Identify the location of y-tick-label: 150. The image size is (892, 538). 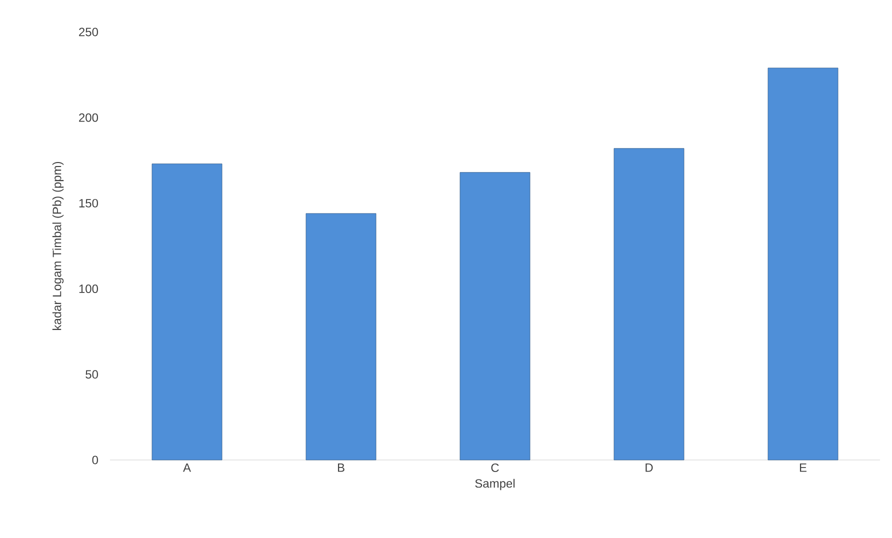
(88, 203).